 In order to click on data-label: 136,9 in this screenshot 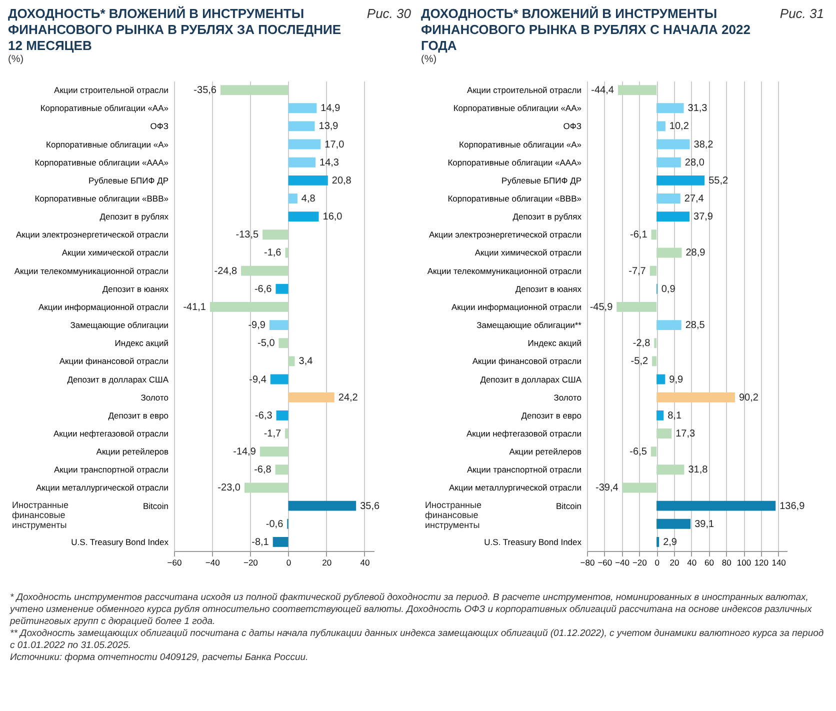, I will do `click(793, 506)`.